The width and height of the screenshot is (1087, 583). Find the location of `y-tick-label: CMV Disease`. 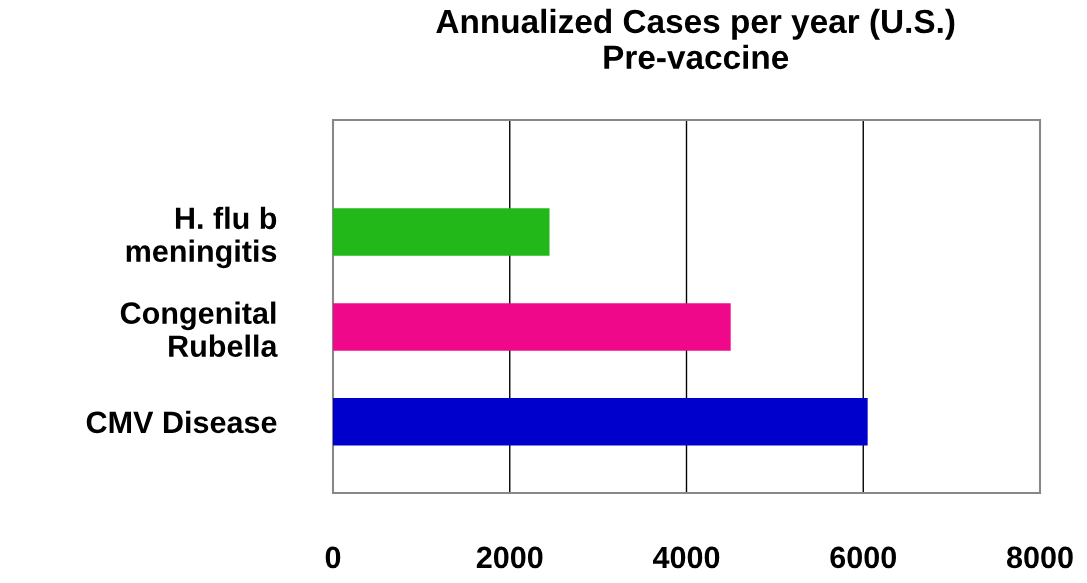

y-tick-label: CMV Disease is located at coordinates (181, 422).